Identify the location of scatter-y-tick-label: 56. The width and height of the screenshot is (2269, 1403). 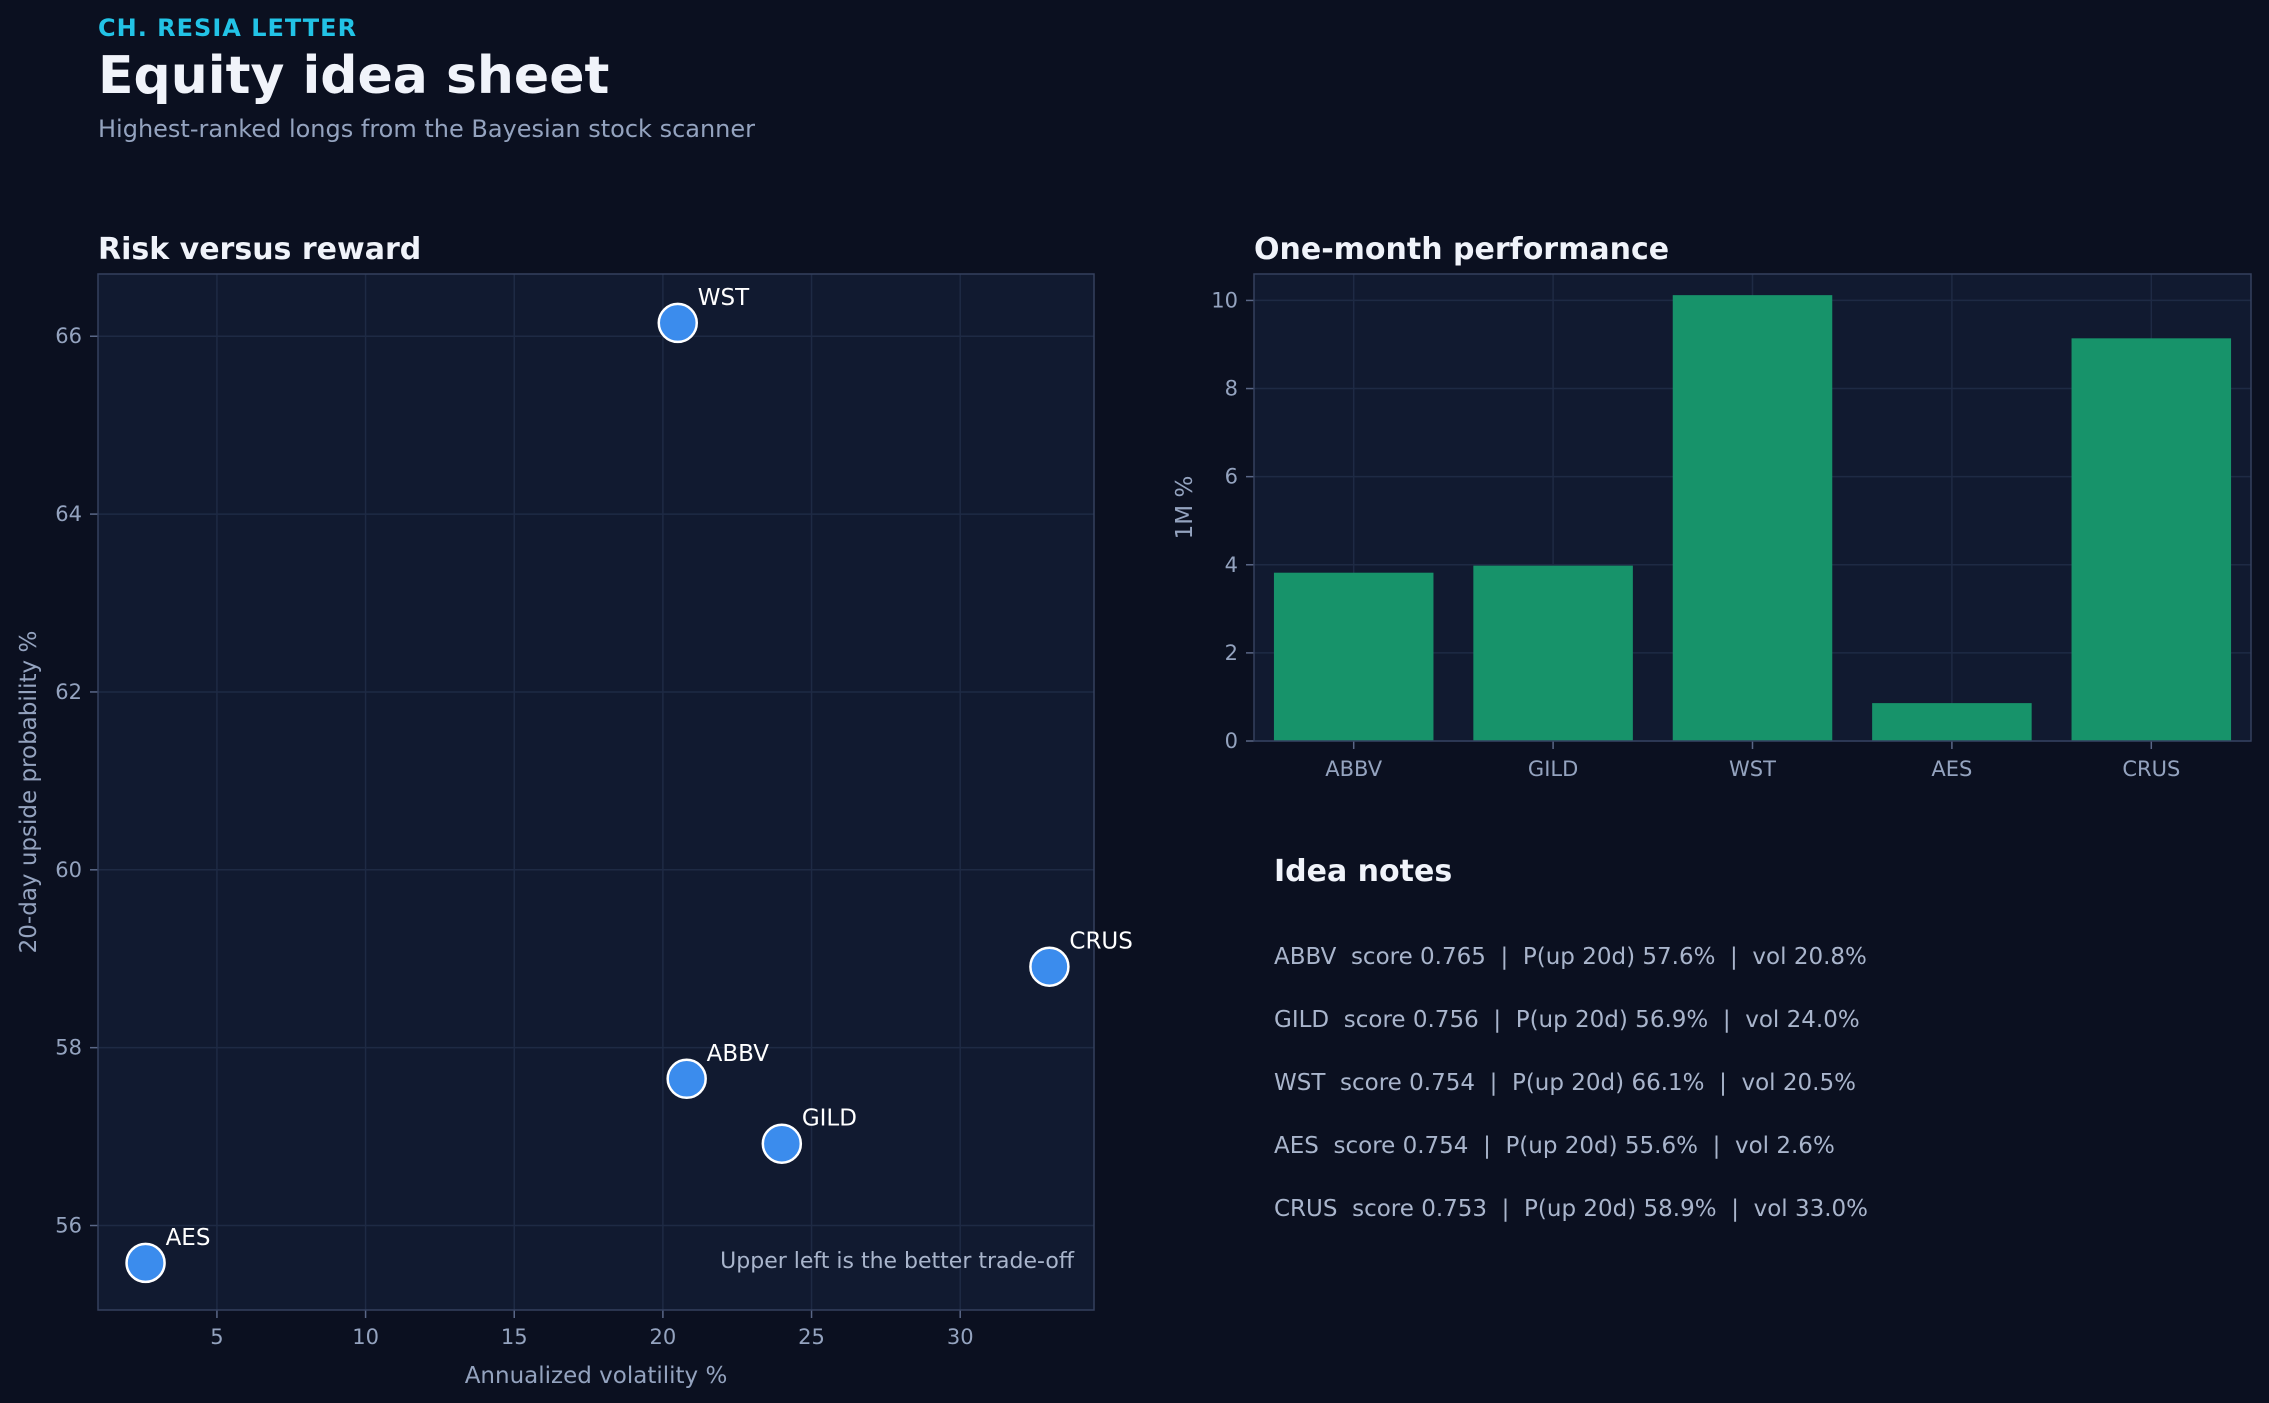
(68, 1226).